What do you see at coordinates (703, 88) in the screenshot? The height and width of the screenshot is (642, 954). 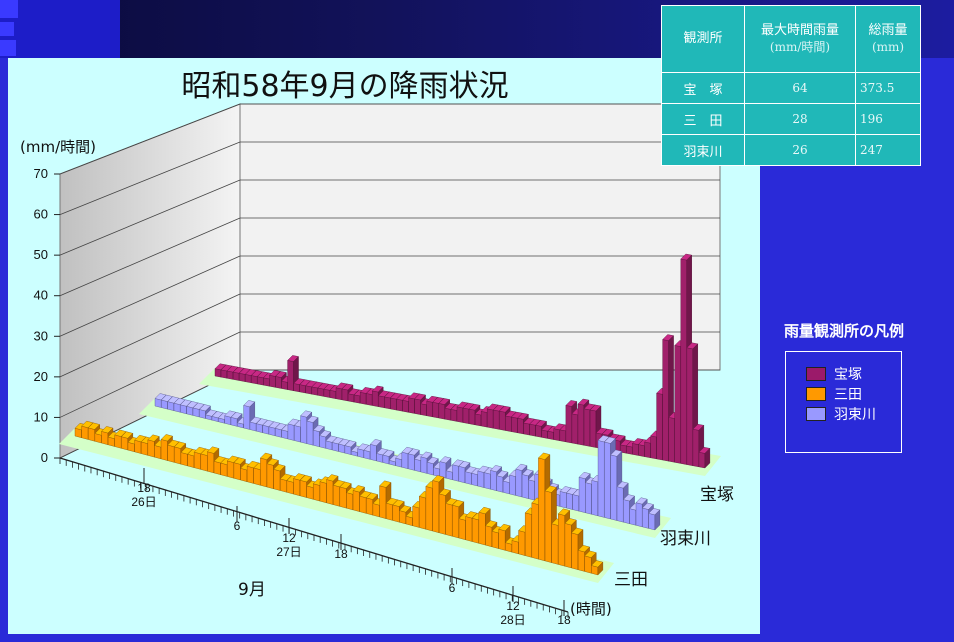 I see `station-cell: 宝 塚` at bounding box center [703, 88].